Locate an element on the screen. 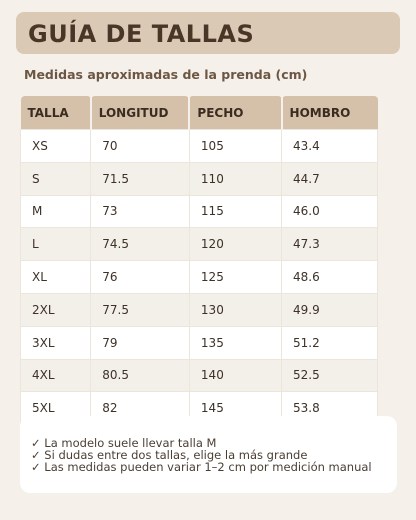 The height and width of the screenshot is (520, 416). table-cell: 80.5 is located at coordinates (140, 375).